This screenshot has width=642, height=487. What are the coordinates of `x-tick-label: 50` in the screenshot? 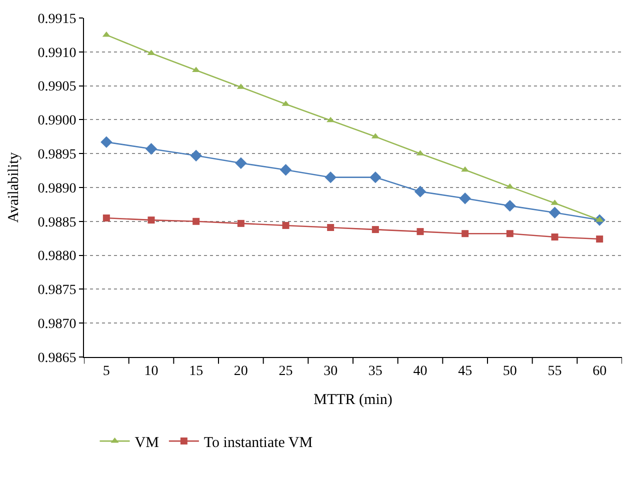 It's located at (509, 371).